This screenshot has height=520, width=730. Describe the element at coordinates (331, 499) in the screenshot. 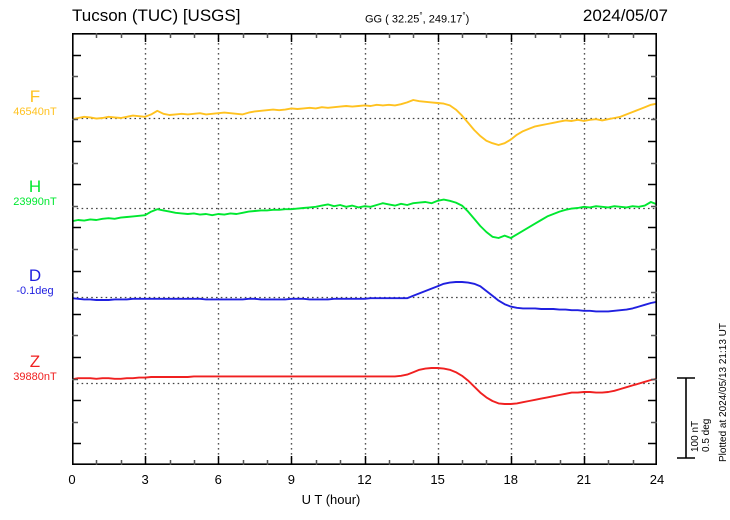

I see `x-axis-title: U T (hour)` at that location.